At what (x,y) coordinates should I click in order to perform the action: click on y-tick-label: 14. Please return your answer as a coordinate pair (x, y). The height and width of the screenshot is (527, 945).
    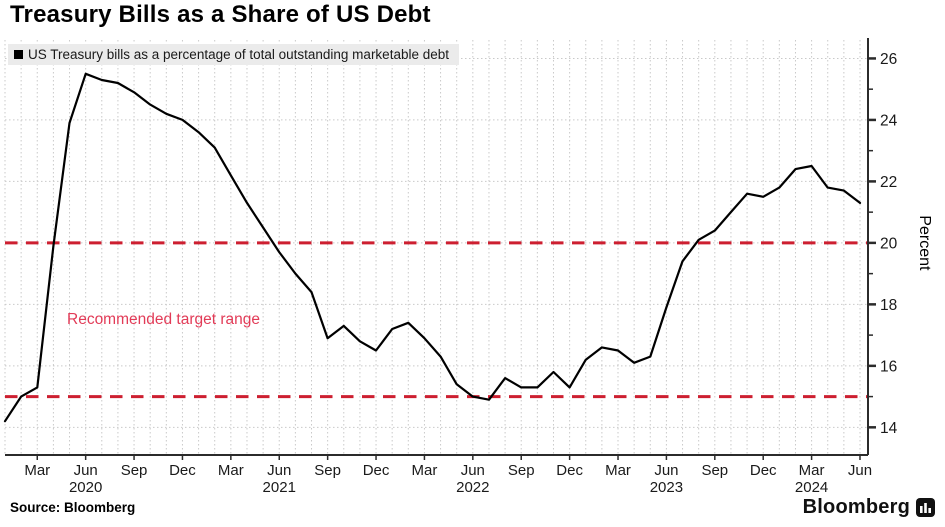
    Looking at the image, I should click on (889, 428).